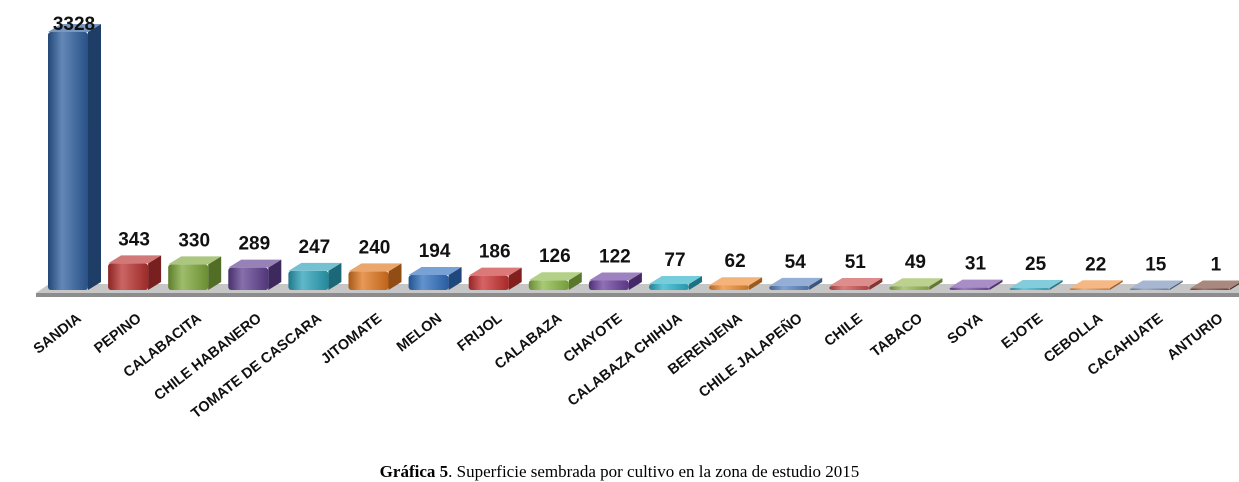 This screenshot has height=482, width=1239. I want to click on bar-ejote, so click(1036, 285).